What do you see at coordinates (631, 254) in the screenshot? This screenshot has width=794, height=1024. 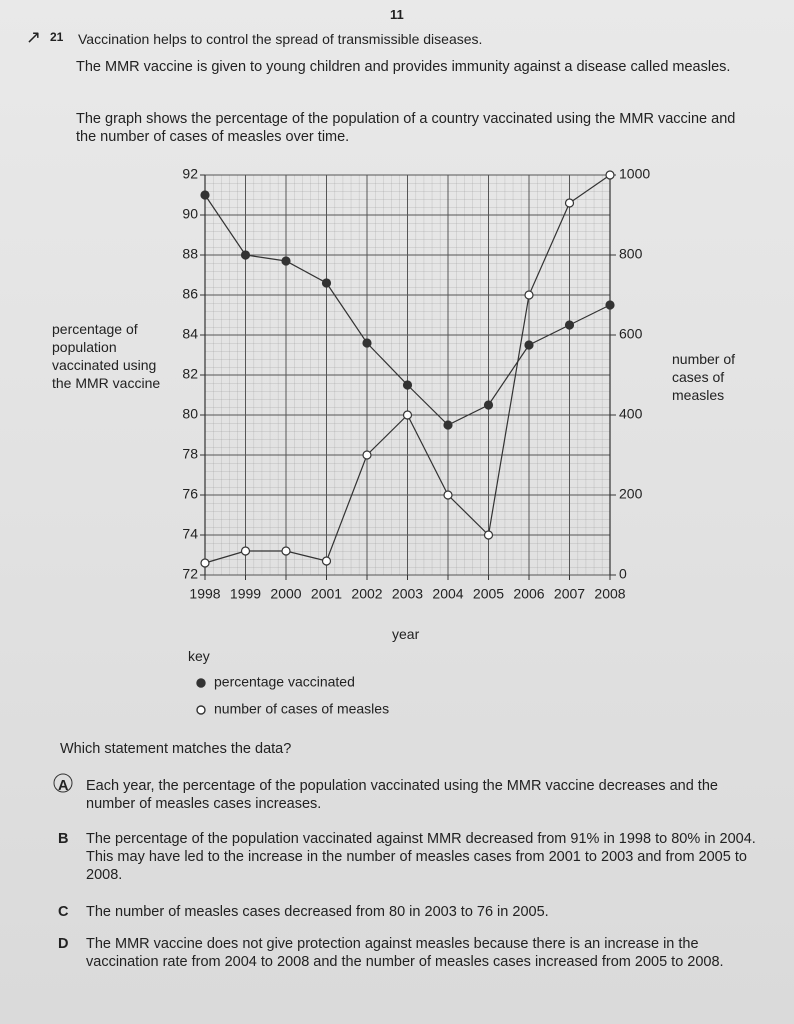 I see `y2-tick-label: 800` at bounding box center [631, 254].